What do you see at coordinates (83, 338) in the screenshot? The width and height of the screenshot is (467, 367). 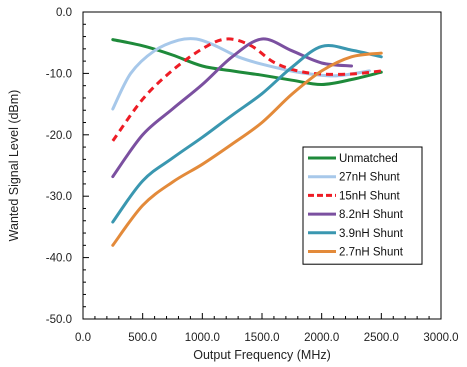 I see `x-tick-label: 0.0` at bounding box center [83, 338].